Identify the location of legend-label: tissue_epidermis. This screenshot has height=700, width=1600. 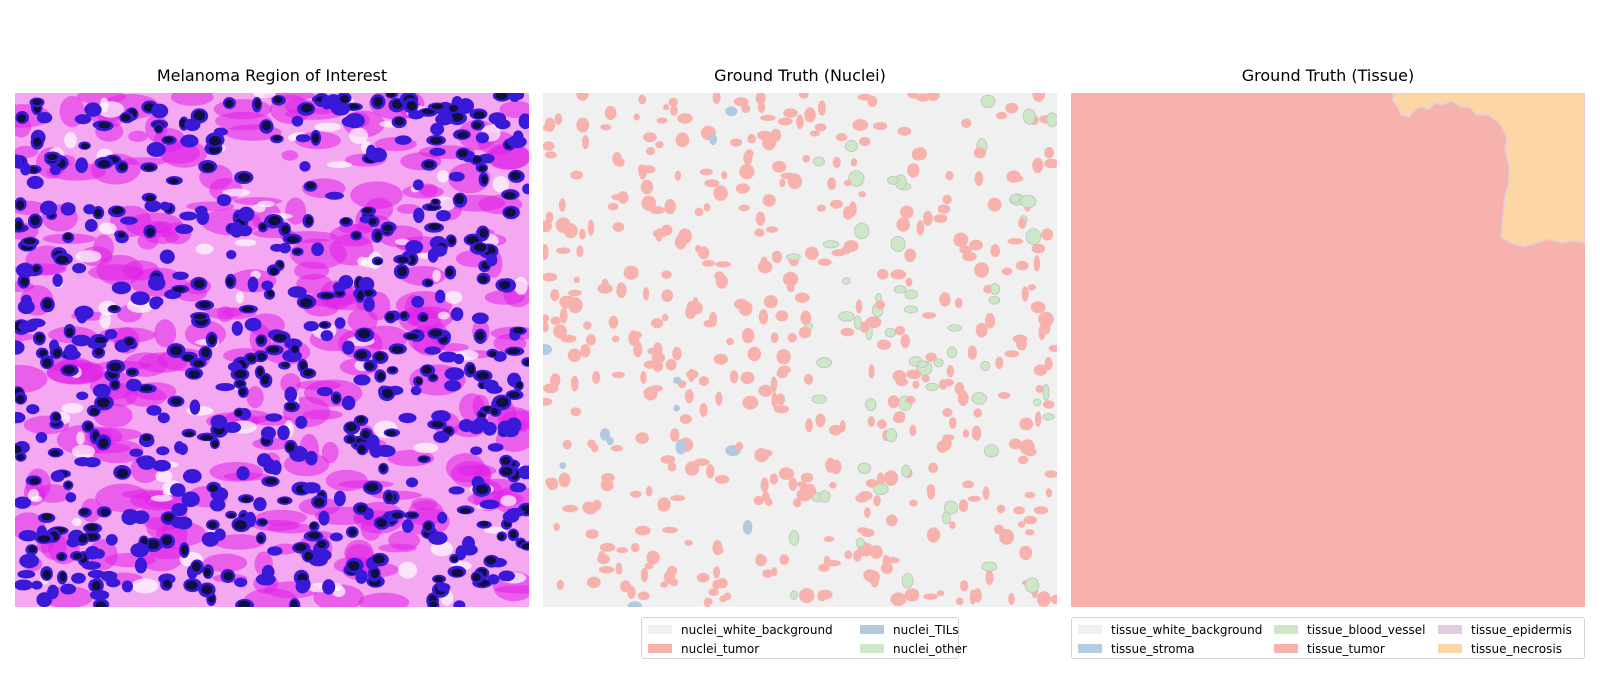
(1521, 629).